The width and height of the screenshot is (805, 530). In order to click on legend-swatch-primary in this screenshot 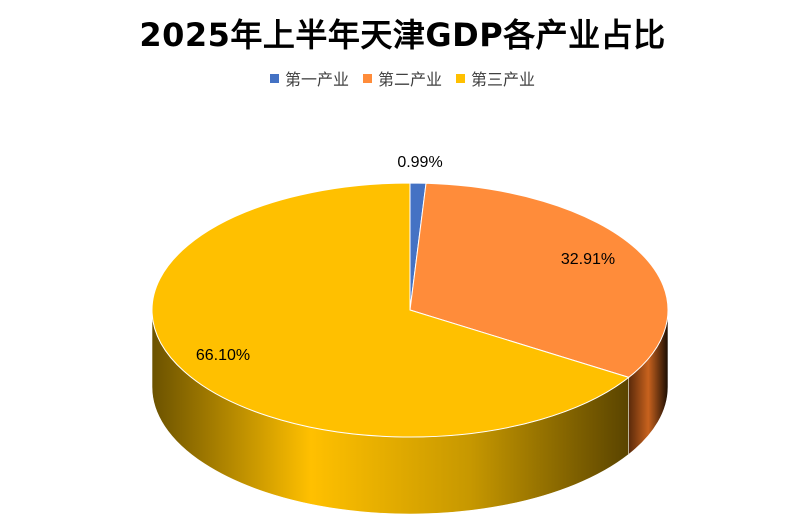, I will do `click(274, 78)`.